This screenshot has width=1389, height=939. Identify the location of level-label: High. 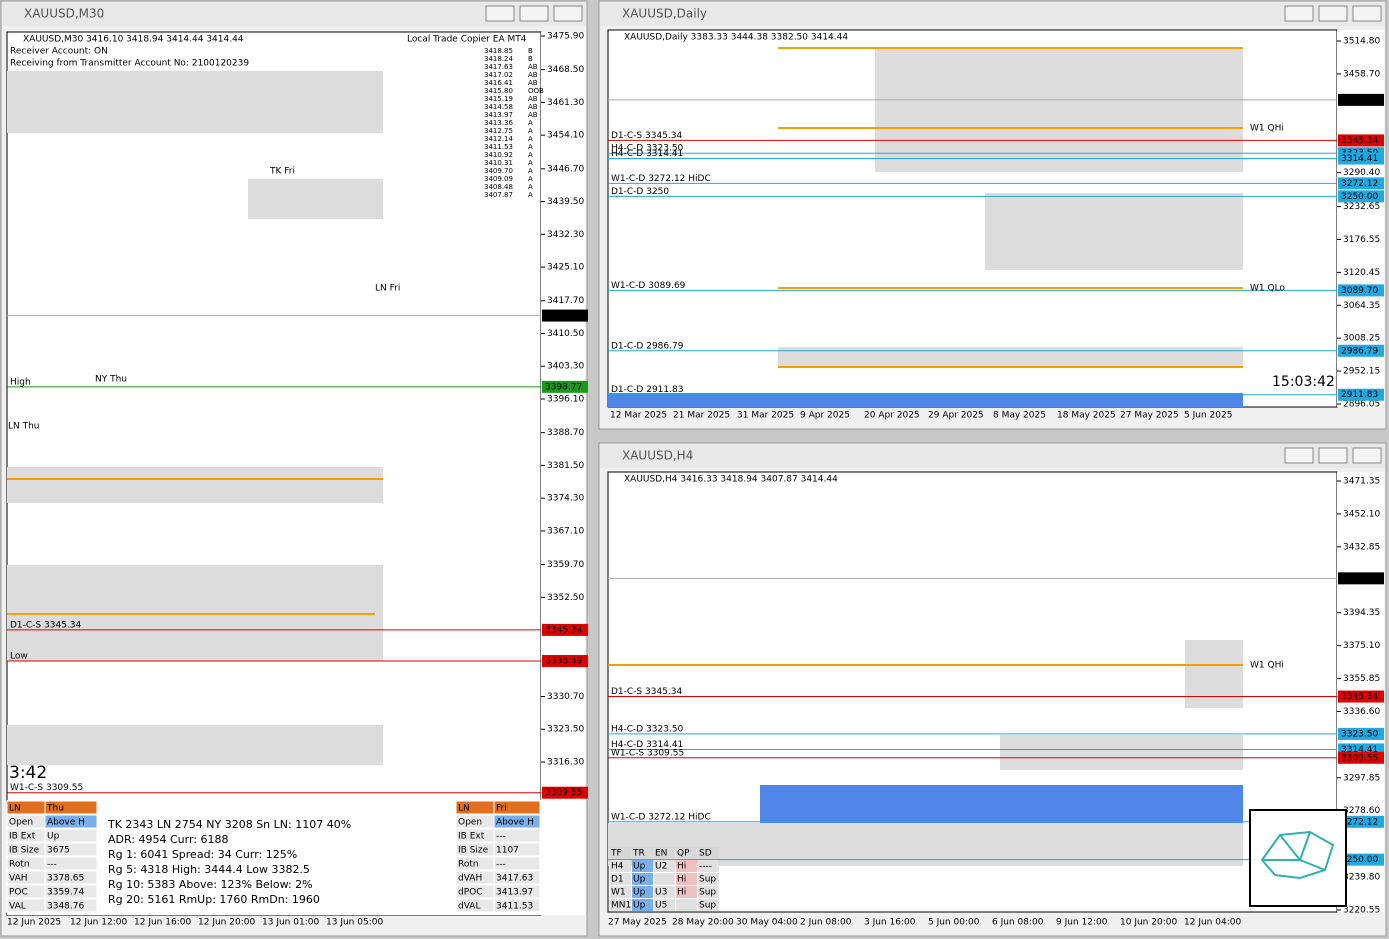
(20, 382).